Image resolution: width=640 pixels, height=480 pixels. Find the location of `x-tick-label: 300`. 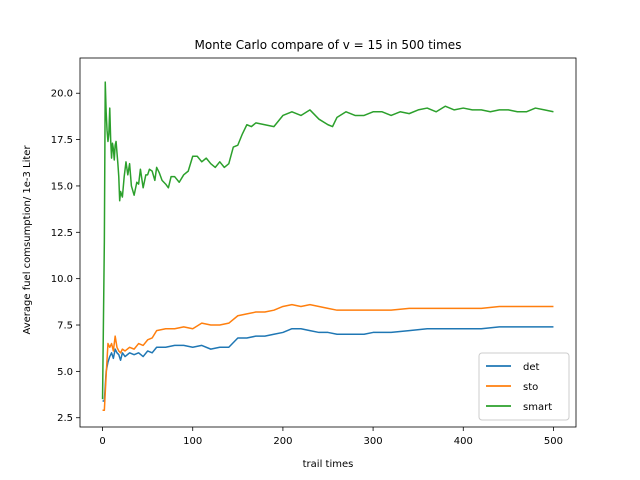

x-tick-label: 300 is located at coordinates (373, 441).